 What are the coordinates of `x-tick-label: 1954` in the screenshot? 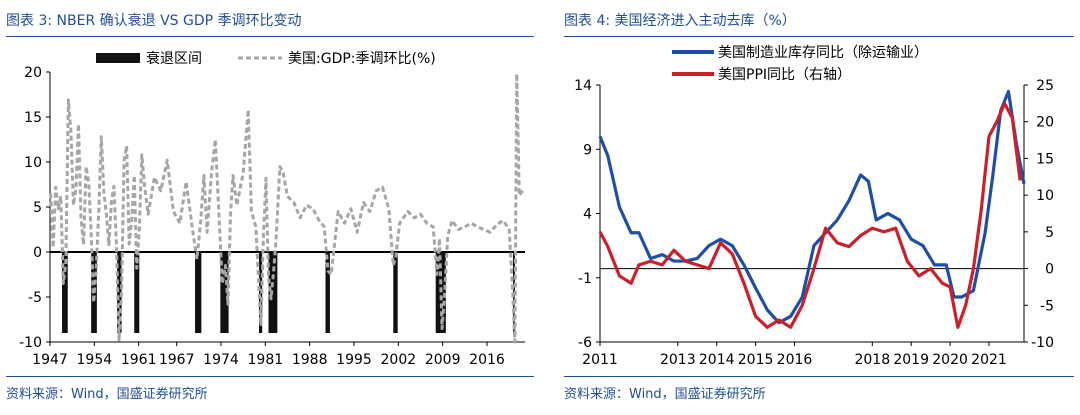 It's located at (95, 360).